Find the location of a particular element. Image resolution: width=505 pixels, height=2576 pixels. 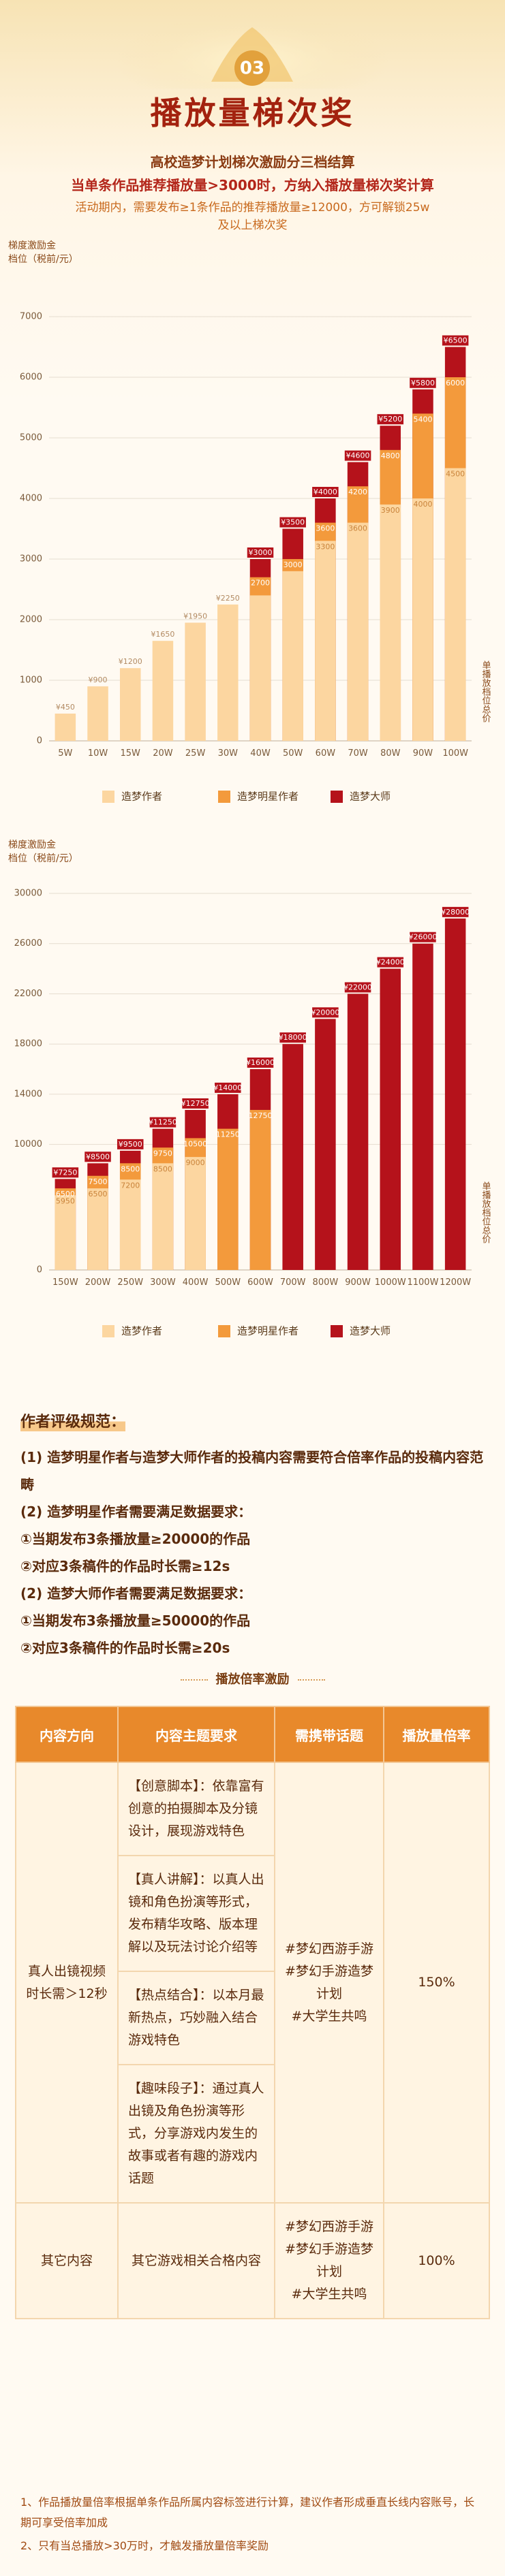

y-axis-label: 梯度激励金 is located at coordinates (32, 245).